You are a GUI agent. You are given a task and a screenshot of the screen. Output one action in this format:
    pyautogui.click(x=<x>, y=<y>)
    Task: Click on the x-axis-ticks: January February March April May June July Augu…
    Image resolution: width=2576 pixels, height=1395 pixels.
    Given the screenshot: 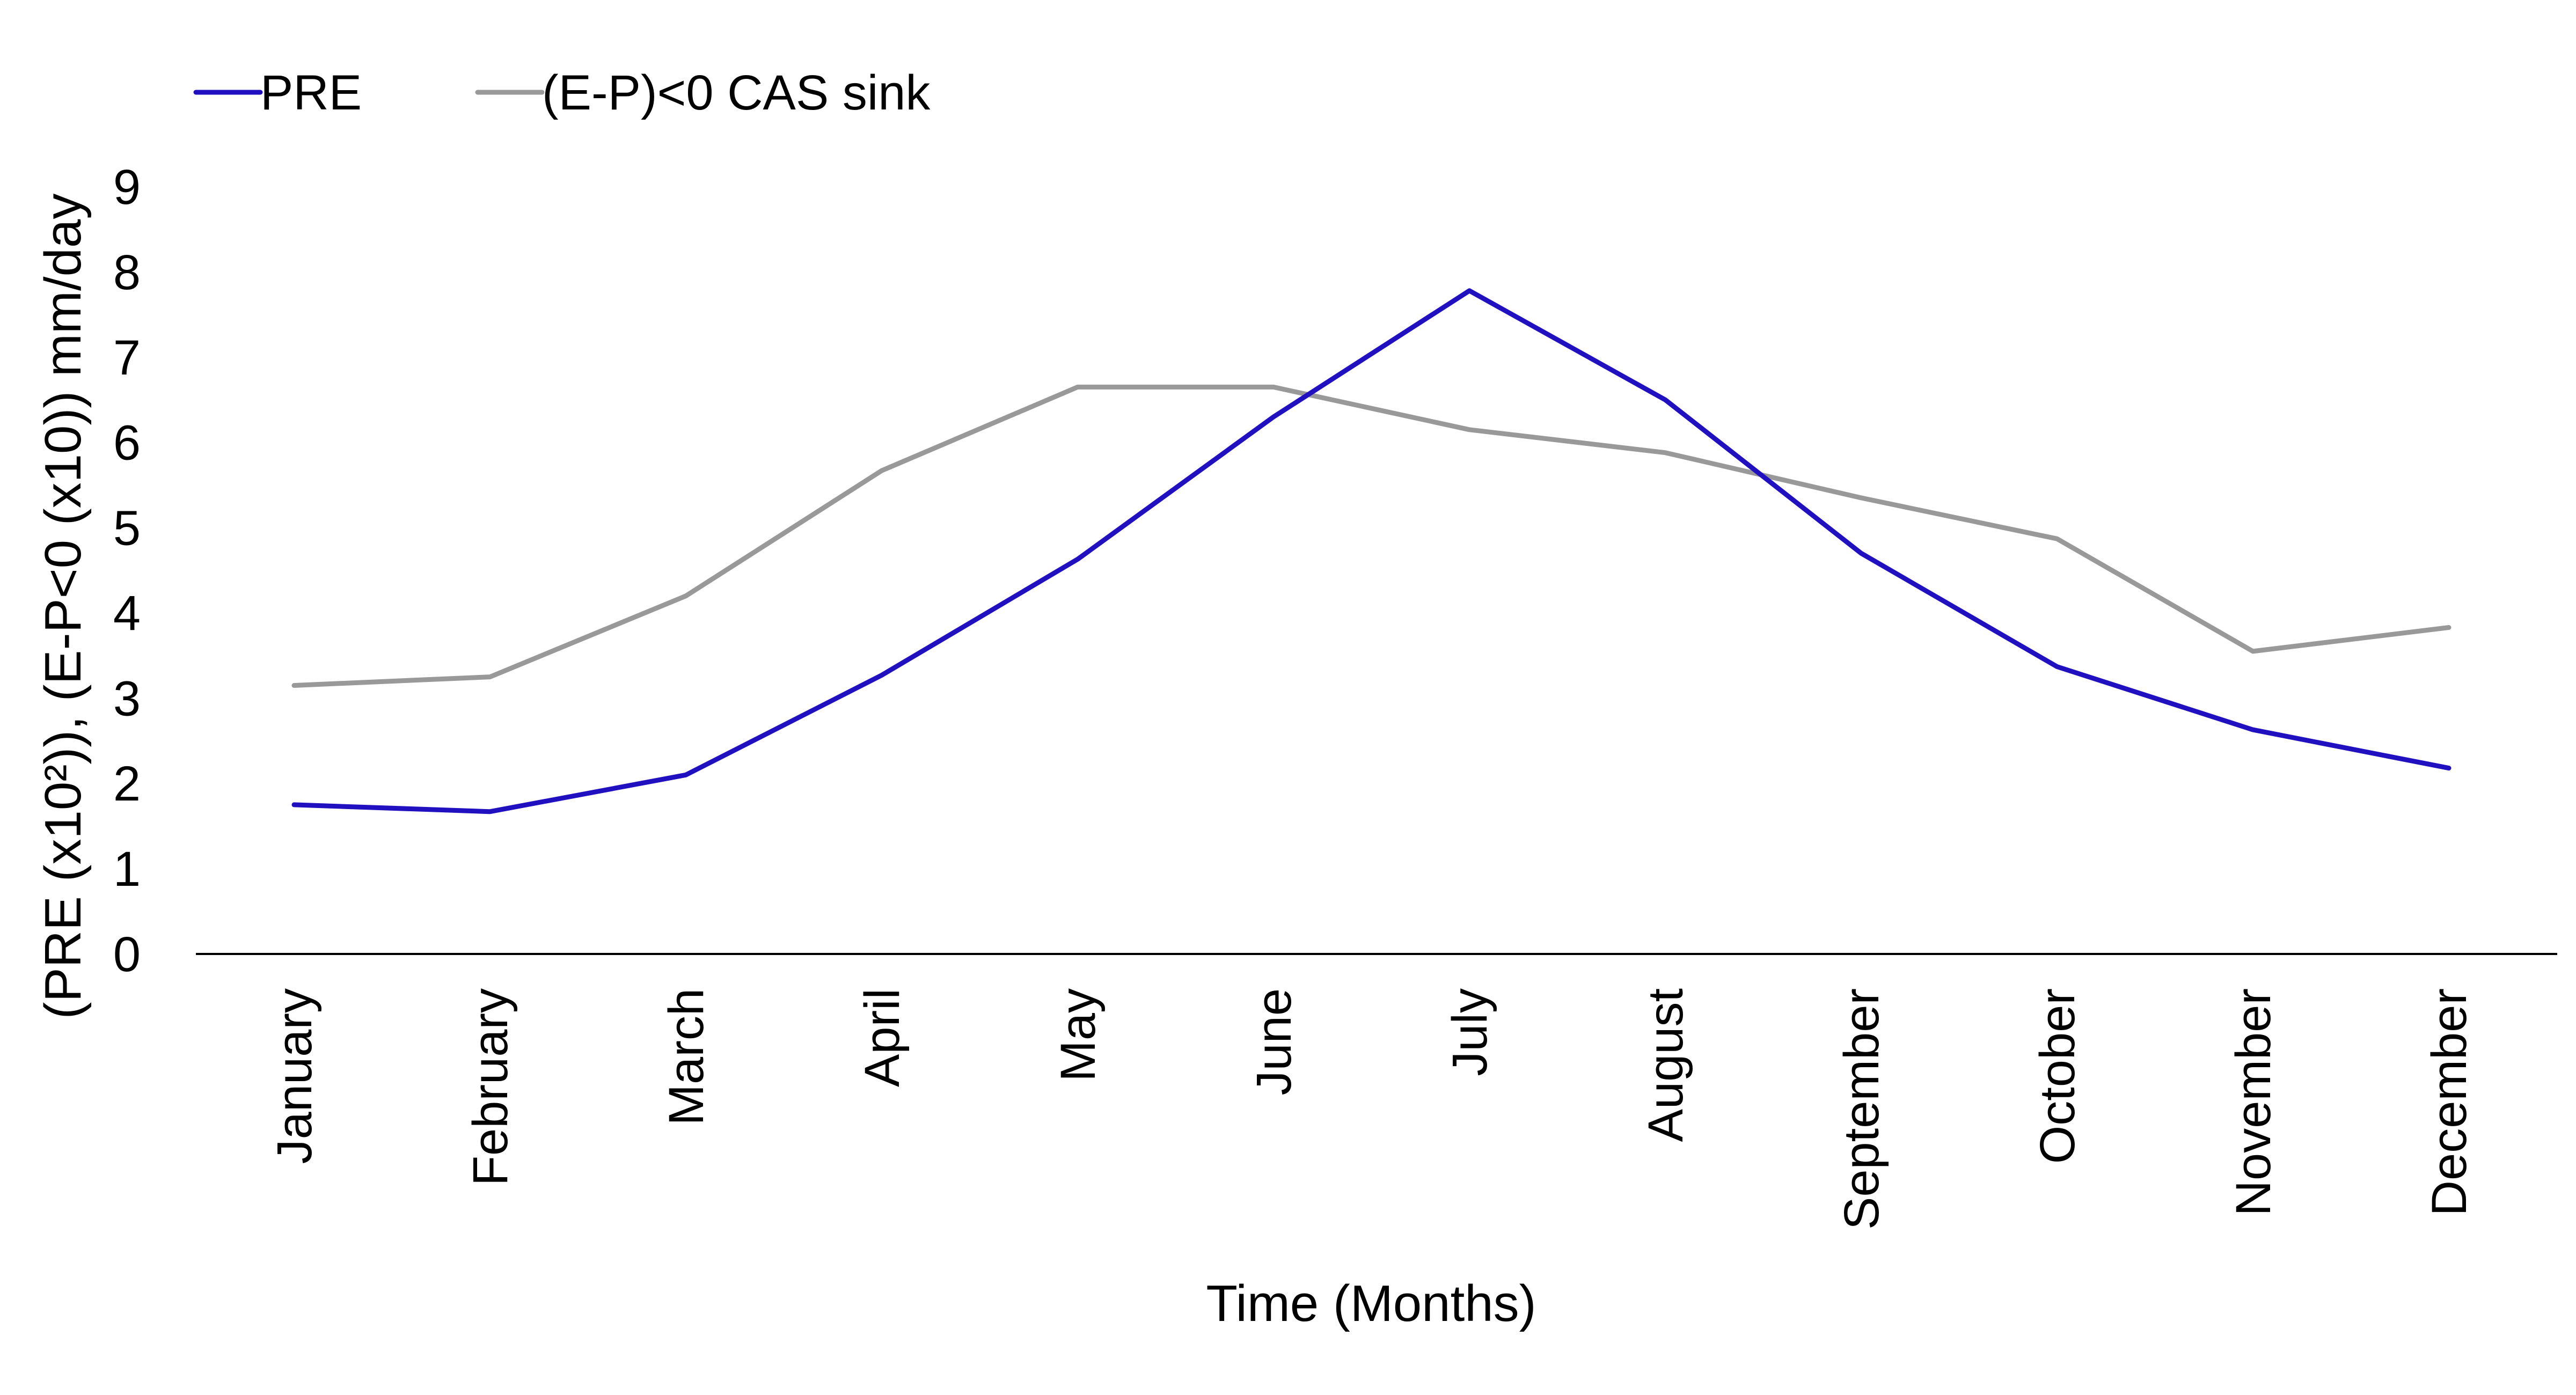 What is the action you would take?
    pyautogui.click(x=1372, y=1109)
    